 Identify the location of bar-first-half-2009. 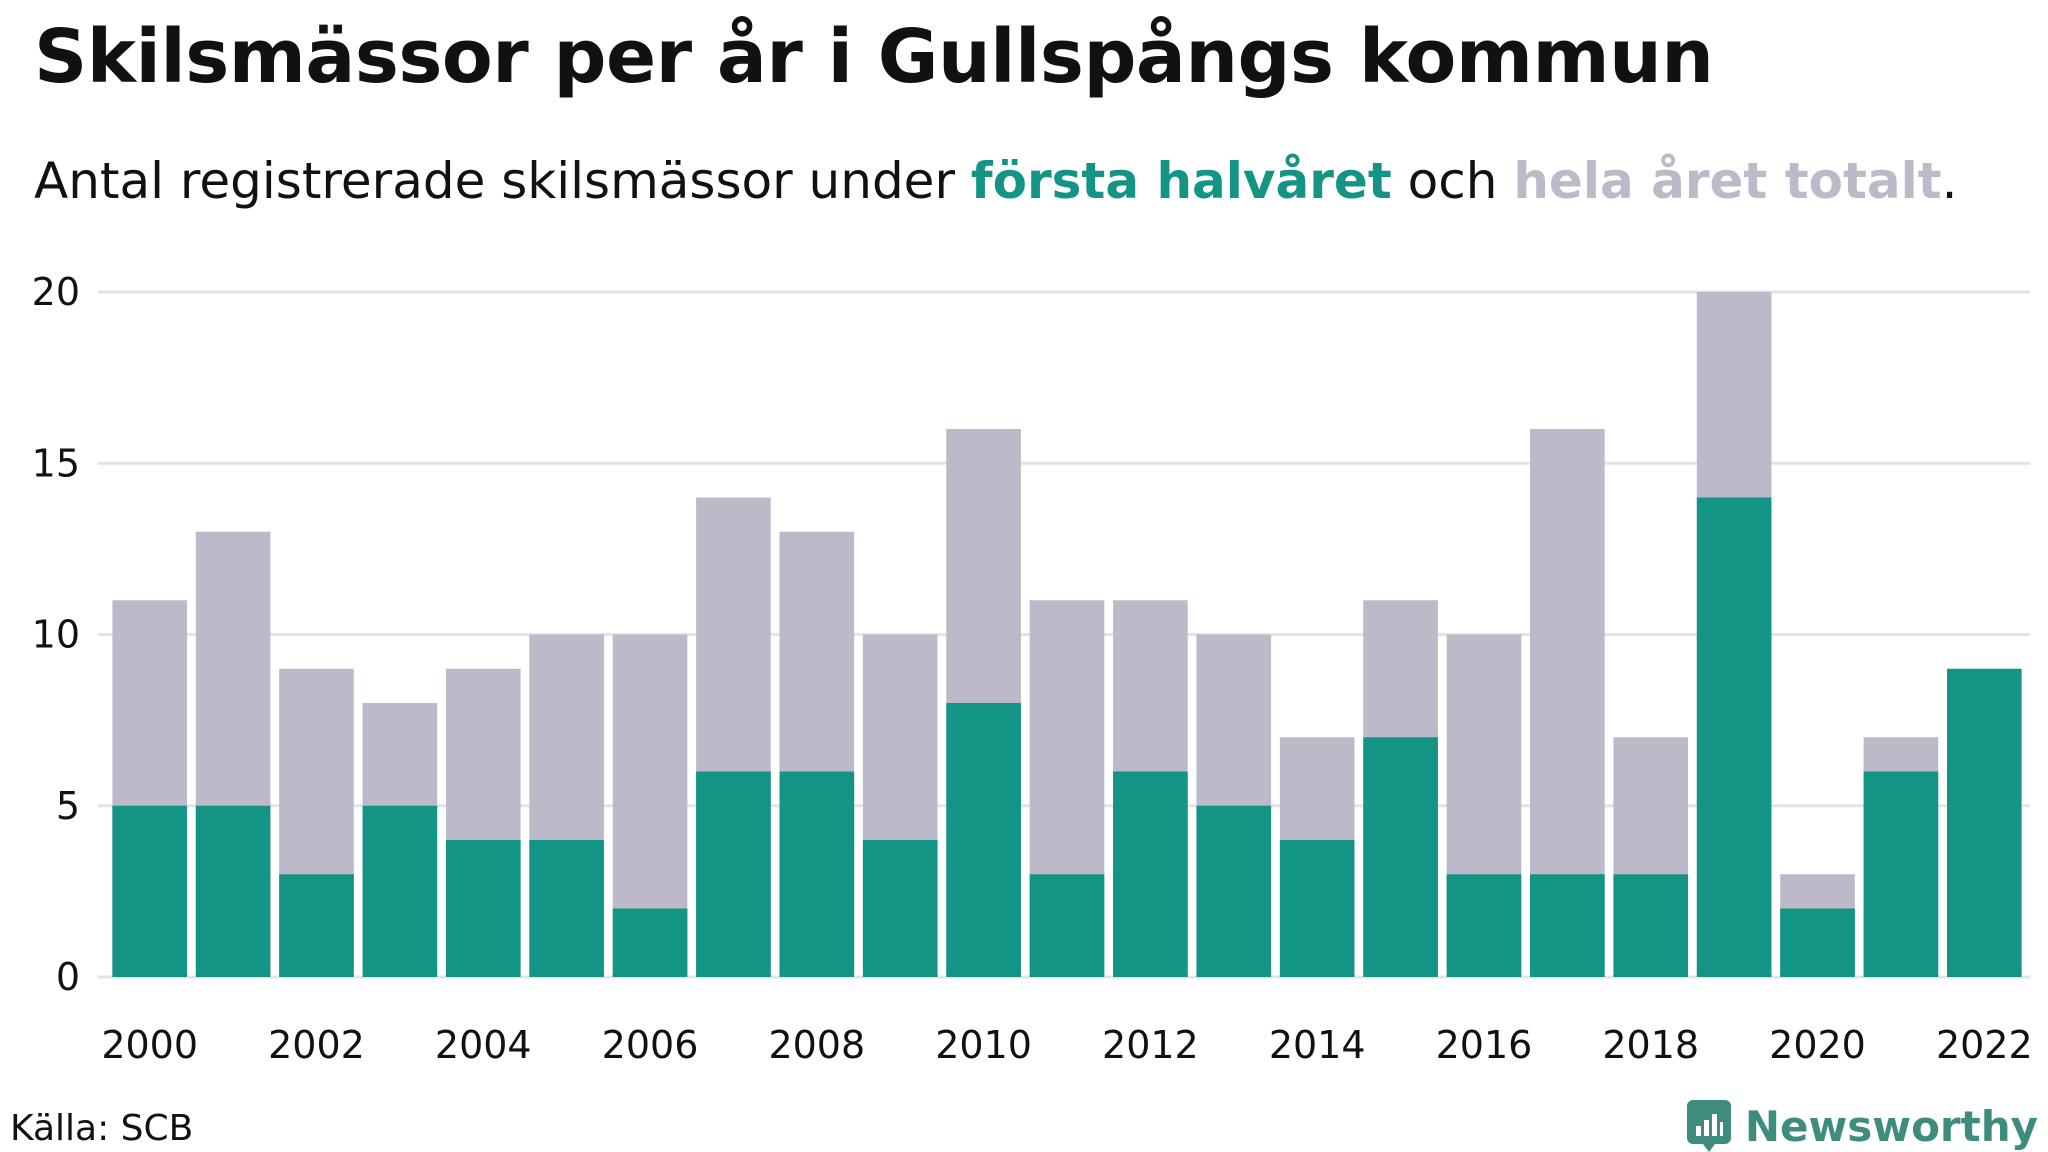
(900, 908).